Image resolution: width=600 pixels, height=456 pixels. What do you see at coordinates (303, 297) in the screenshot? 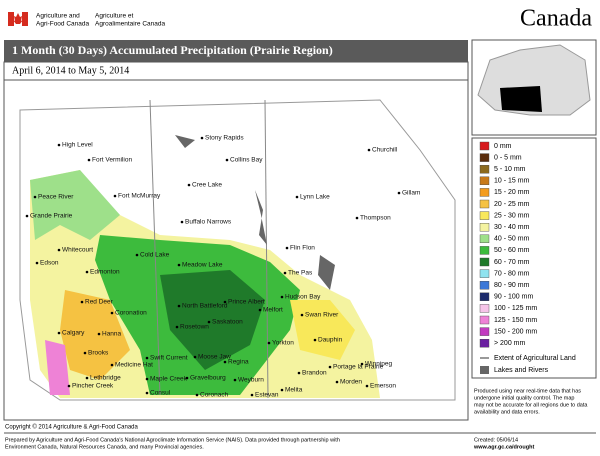
I see `city-label: Hudson Bay` at bounding box center [303, 297].